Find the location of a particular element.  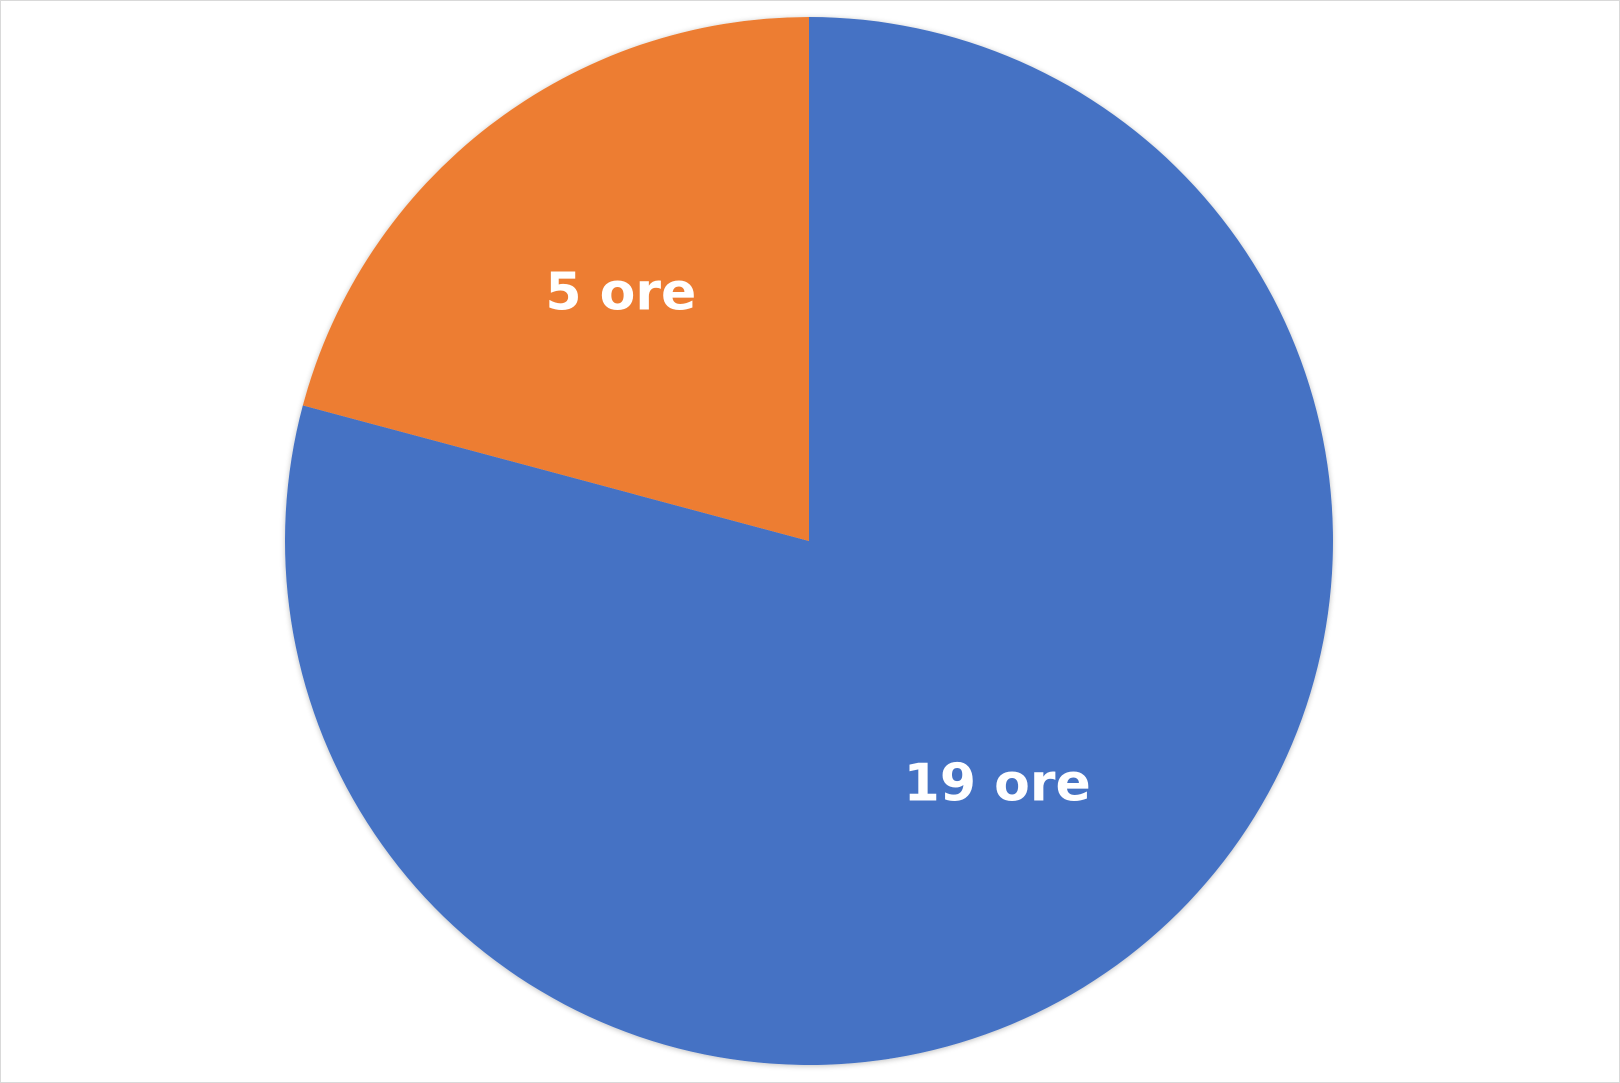

slice-label-1: 5 ore is located at coordinates (620, 293).